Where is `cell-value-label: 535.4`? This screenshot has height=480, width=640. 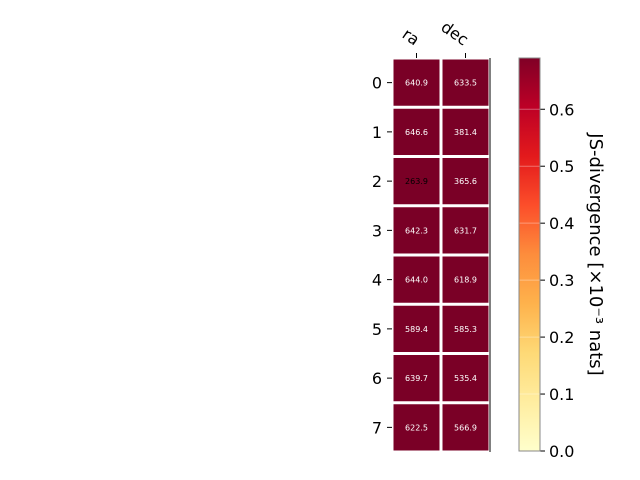
cell-value-label: 535.4 is located at coordinates (465, 378).